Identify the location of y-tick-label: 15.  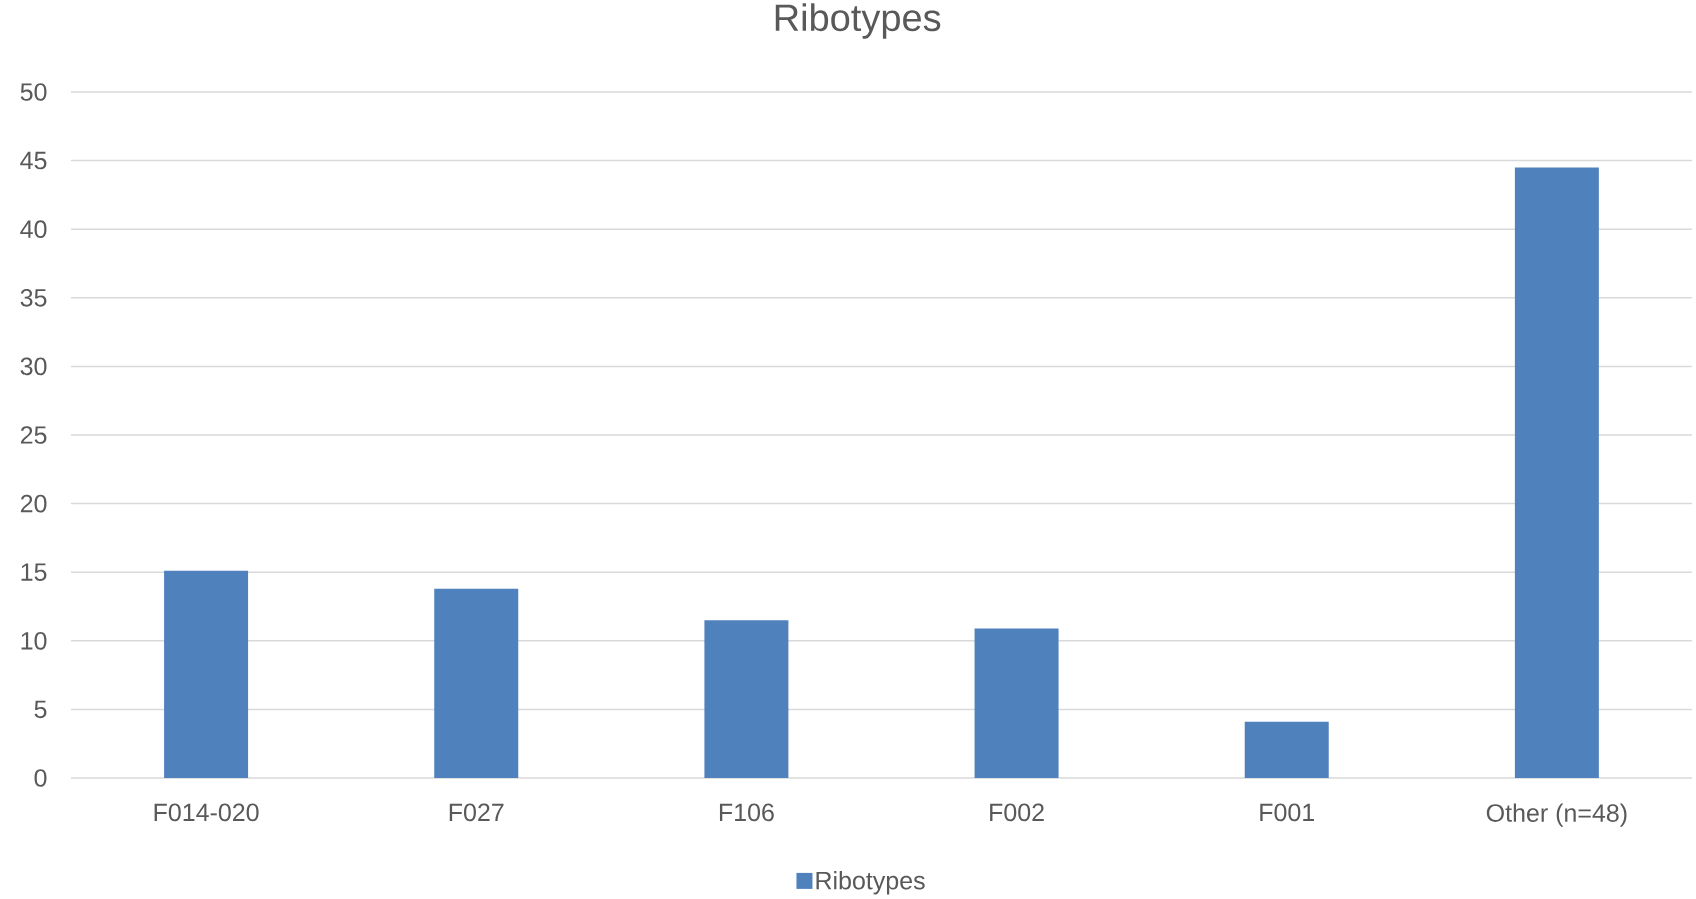
(34, 572).